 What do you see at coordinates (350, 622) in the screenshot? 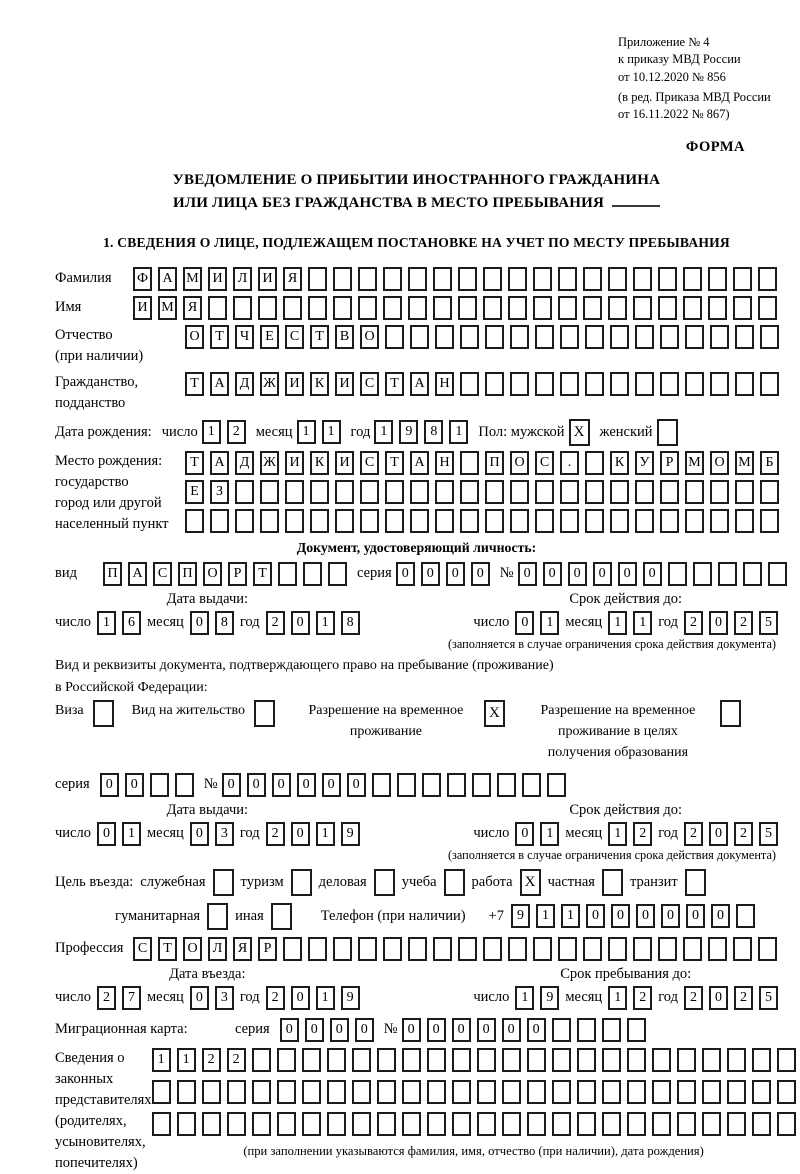
I see `char-cell: 8` at bounding box center [350, 622].